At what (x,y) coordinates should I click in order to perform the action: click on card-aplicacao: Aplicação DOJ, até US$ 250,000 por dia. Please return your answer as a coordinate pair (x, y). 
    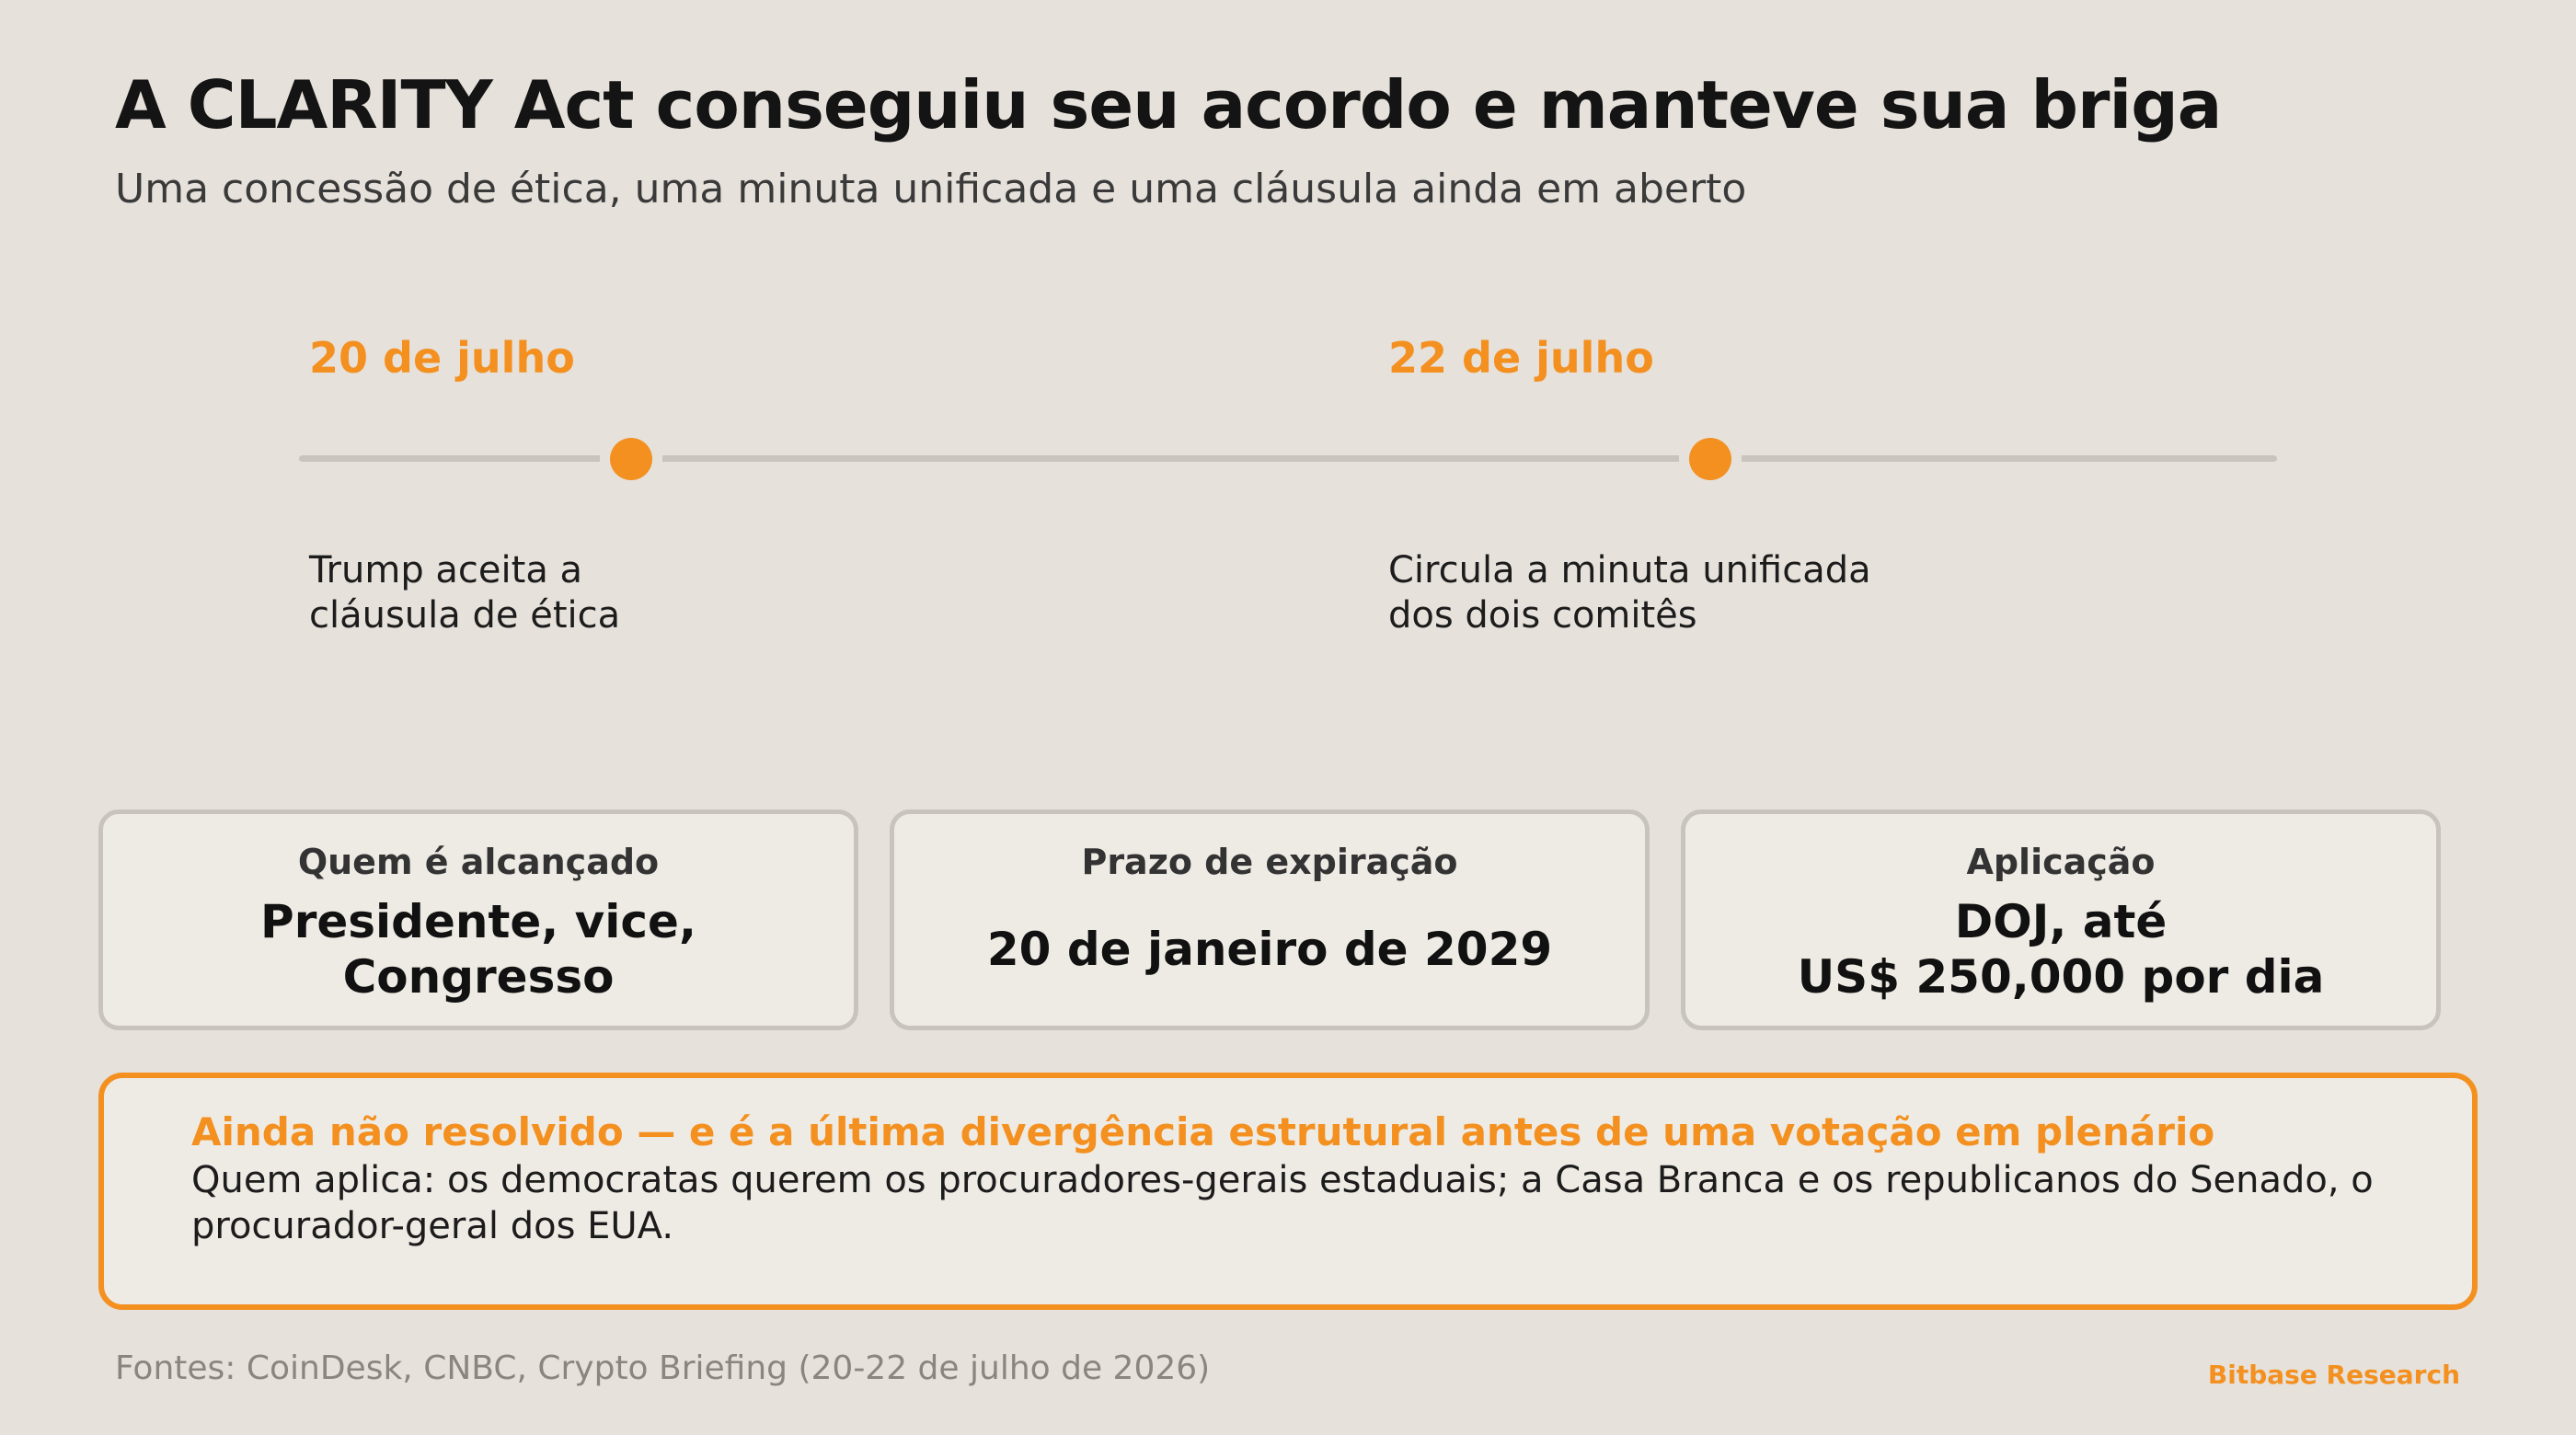
    Looking at the image, I should click on (2061, 919).